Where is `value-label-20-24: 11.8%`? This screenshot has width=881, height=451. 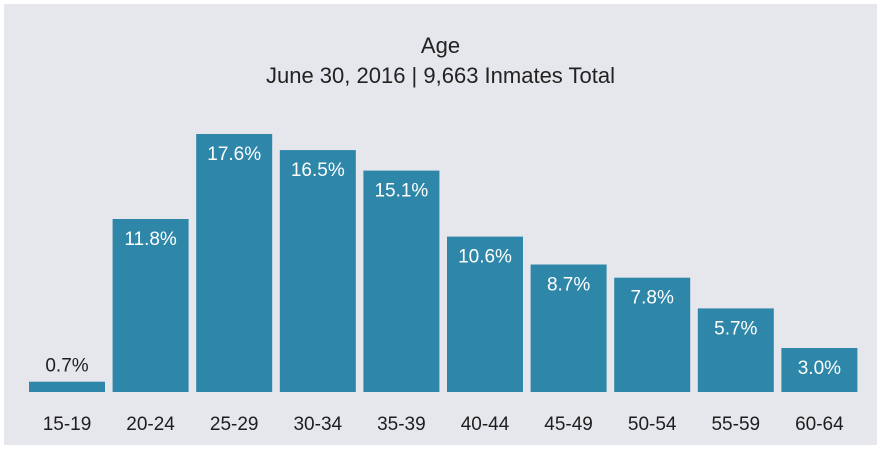
value-label-20-24: 11.8% is located at coordinates (150, 239).